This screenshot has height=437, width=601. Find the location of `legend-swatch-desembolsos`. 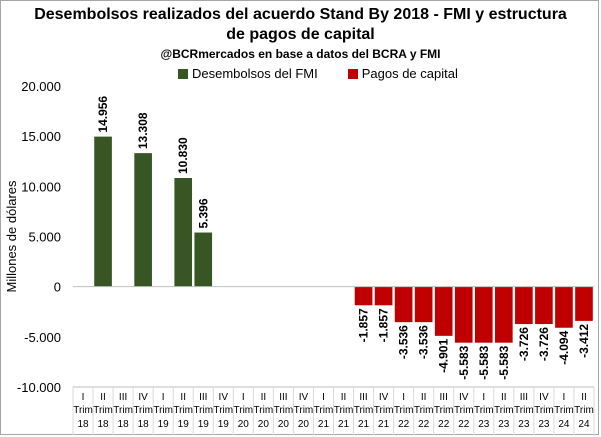

legend-swatch-desembolsos is located at coordinates (183, 73).